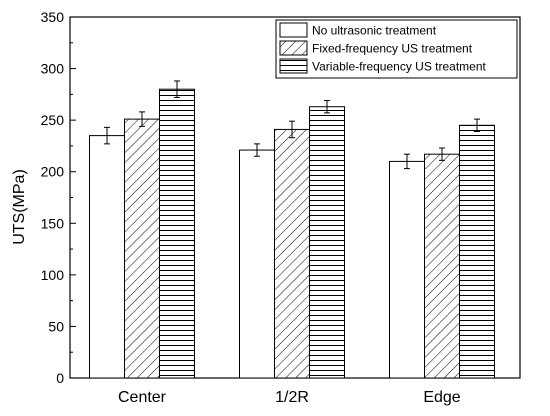  I want to click on y-tick-label: 0, so click(60, 378).